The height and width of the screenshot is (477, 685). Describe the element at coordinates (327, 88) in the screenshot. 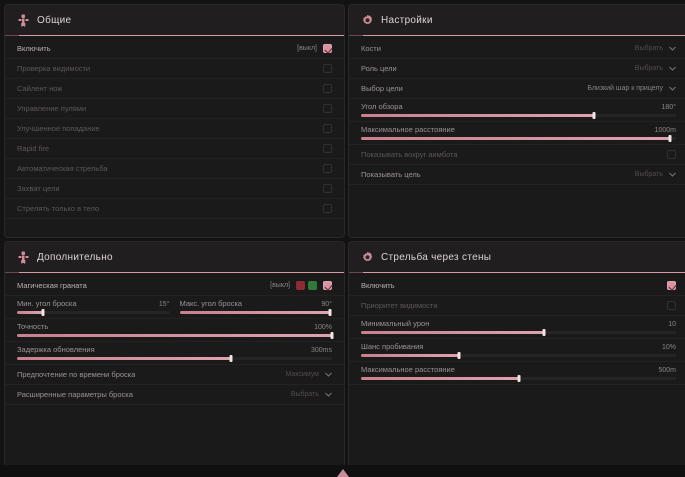

I see `checkbox-silent-knife` at that location.